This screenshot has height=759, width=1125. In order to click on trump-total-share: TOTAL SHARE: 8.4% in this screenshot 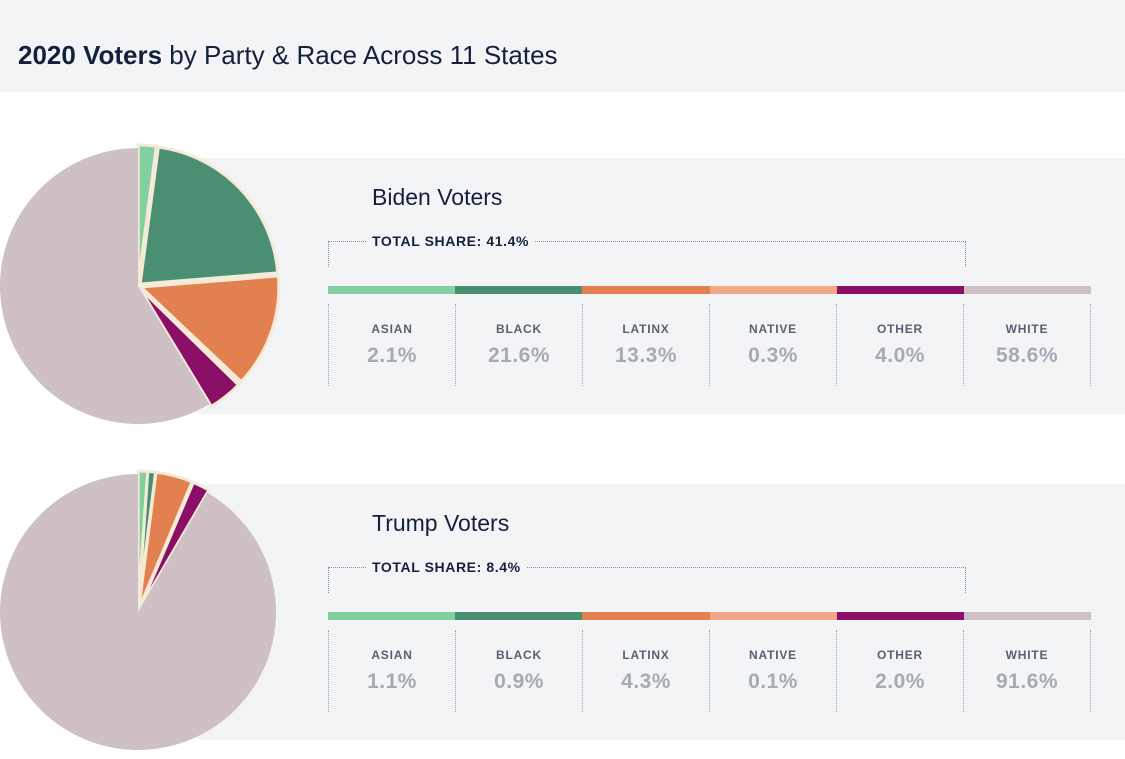, I will do `click(446, 567)`.